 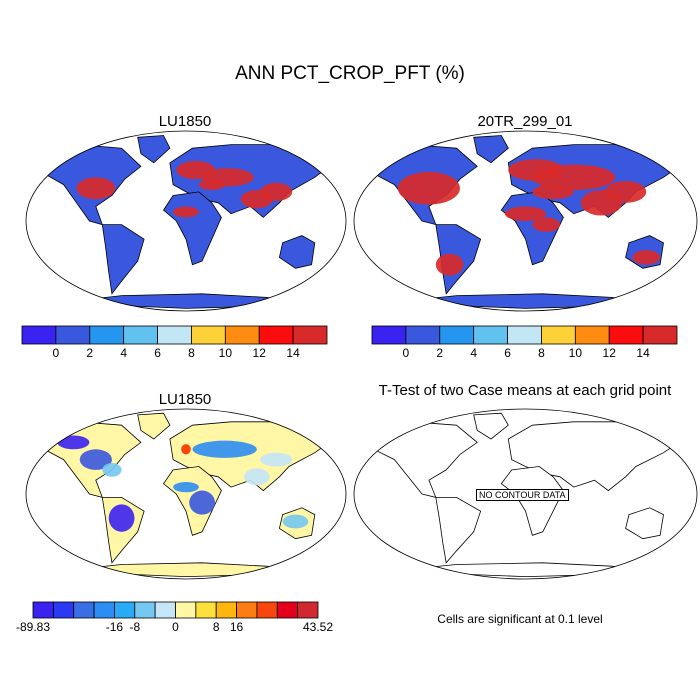 I want to click on panel-title-top-right-line1: 20TR_299_01, so click(x=525, y=121).